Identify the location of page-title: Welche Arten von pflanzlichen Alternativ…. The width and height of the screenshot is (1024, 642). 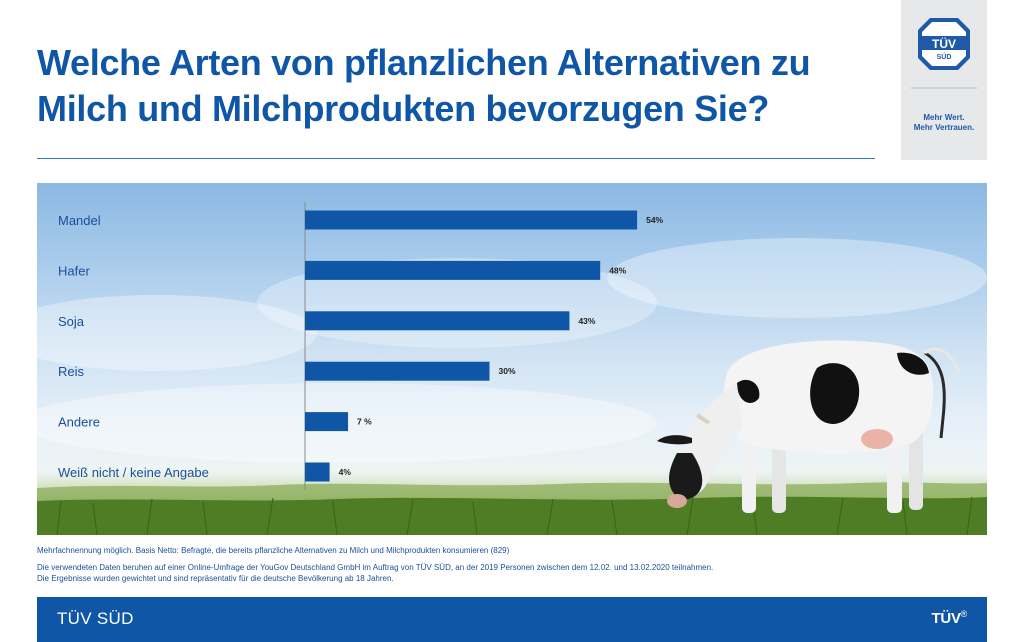
(424, 85).